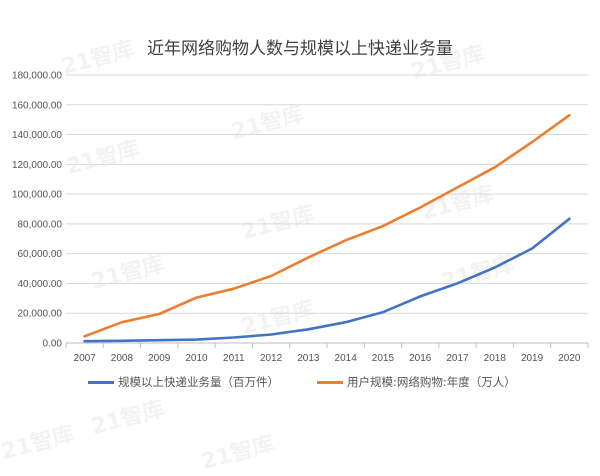  What do you see at coordinates (196, 358) in the screenshot?
I see `x-tick-label: 2010` at bounding box center [196, 358].